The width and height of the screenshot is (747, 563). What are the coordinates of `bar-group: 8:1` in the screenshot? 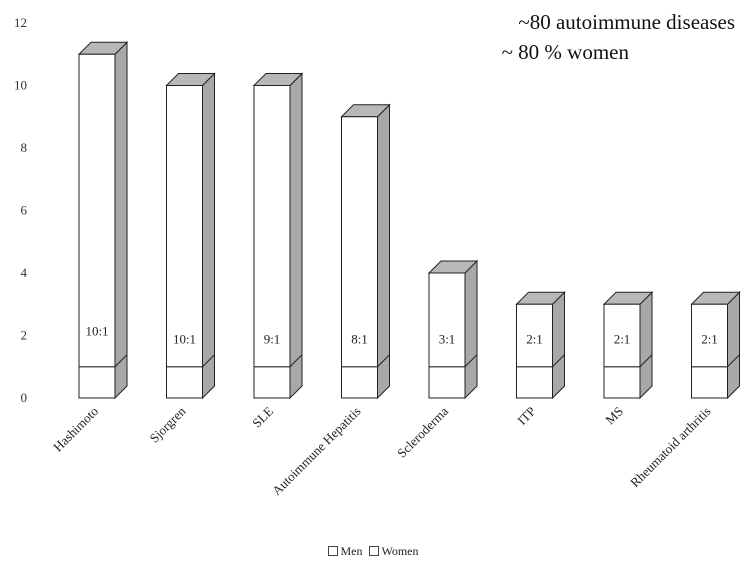 It's located at (365, 251).